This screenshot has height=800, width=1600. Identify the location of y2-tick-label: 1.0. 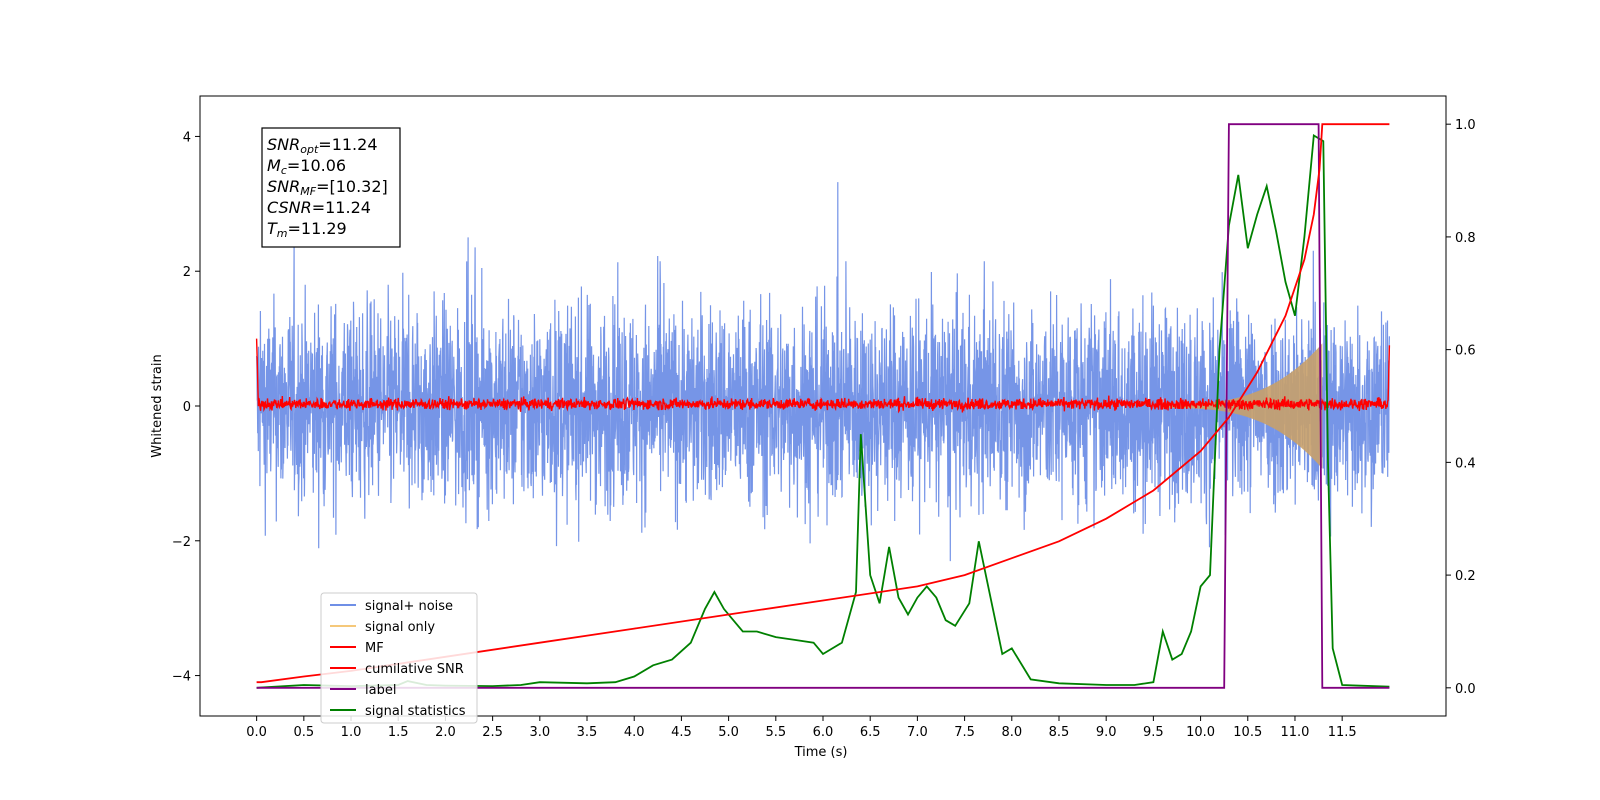
(1465, 125).